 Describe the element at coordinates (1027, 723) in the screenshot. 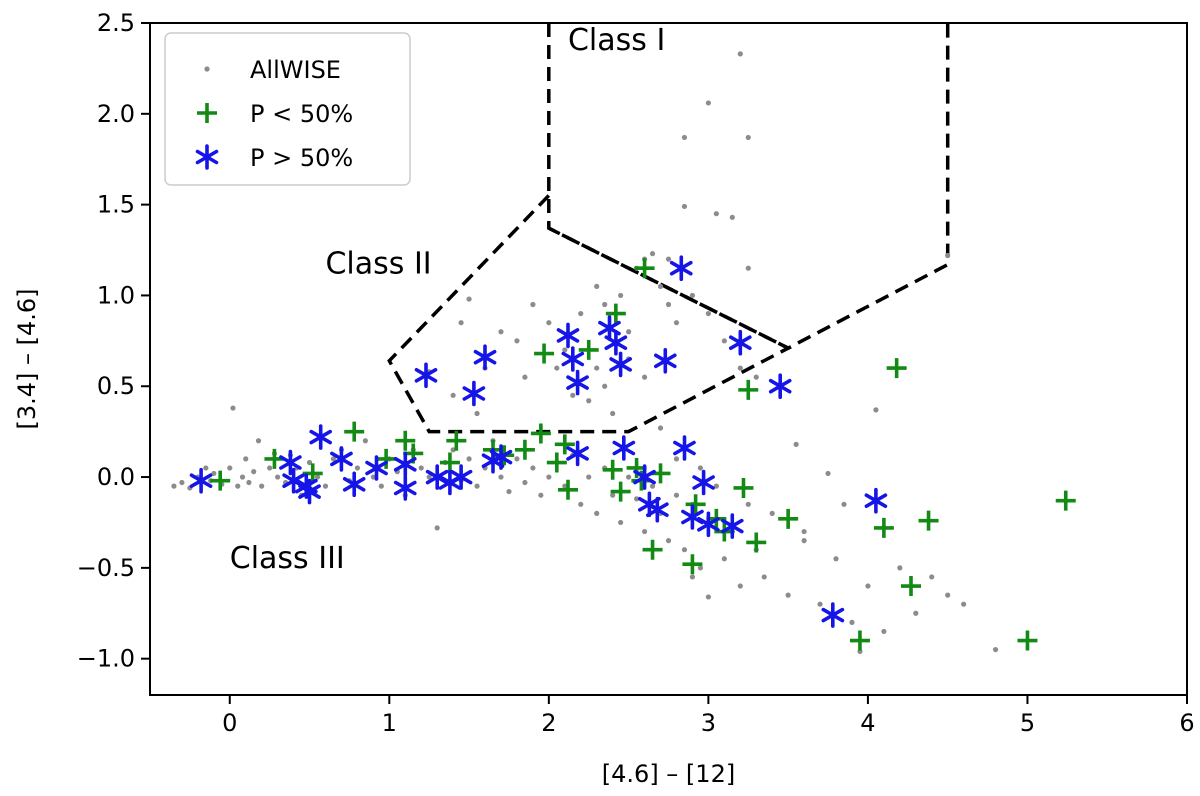

I see `x-tick-label: 5` at that location.